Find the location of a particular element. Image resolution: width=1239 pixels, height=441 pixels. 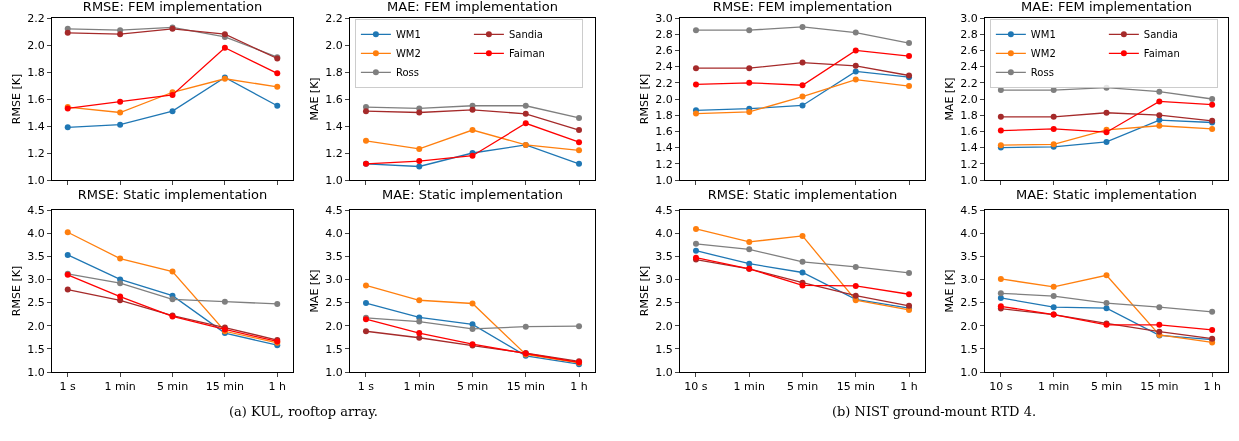

text: (b) NIST ground-mount RTD 4. is located at coordinates (934, 411).